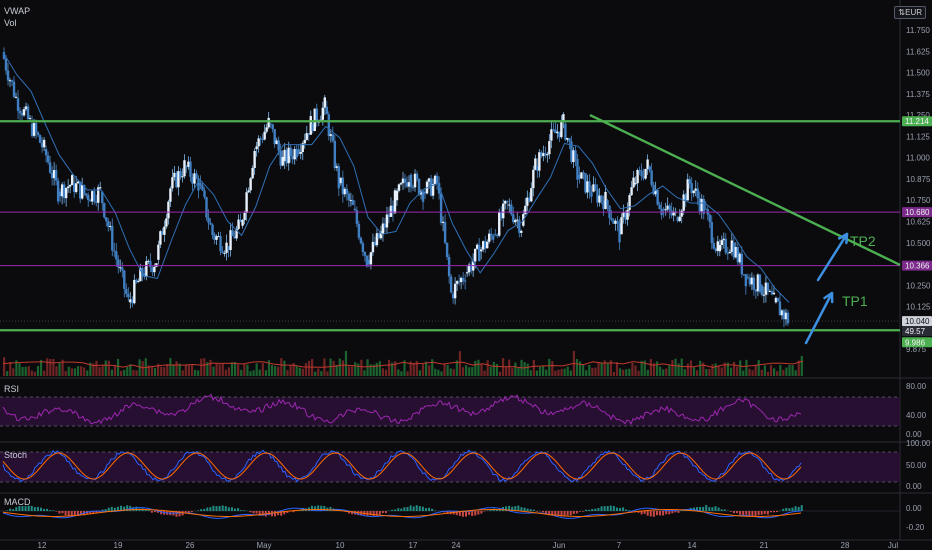 The width and height of the screenshot is (932, 550). I want to click on price-tick-label: 10.875, so click(918, 179).